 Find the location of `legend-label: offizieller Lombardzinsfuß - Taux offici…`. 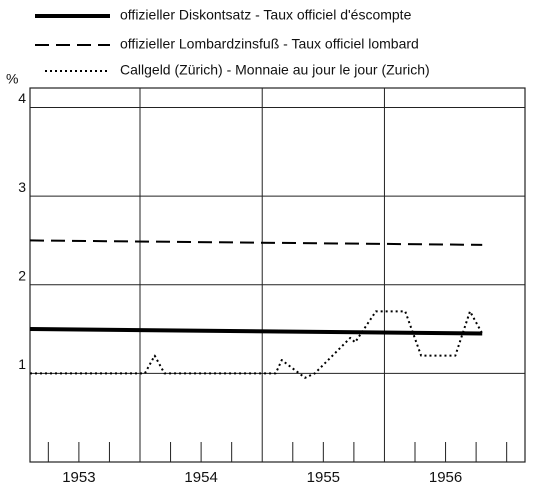

legend-label: offizieller Lombardzinsfuß - Taux offici… is located at coordinates (269, 44).